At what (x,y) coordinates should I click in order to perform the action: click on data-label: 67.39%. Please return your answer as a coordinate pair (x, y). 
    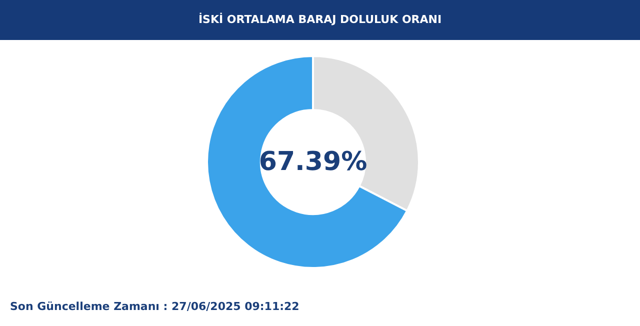
    Looking at the image, I should click on (313, 162).